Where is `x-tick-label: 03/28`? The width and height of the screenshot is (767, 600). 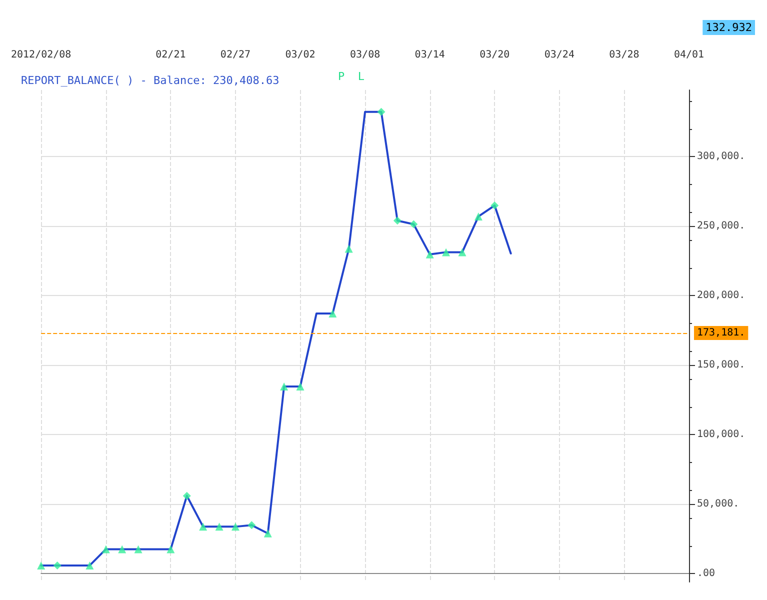
x-tick-label: 03/28 is located at coordinates (624, 55).